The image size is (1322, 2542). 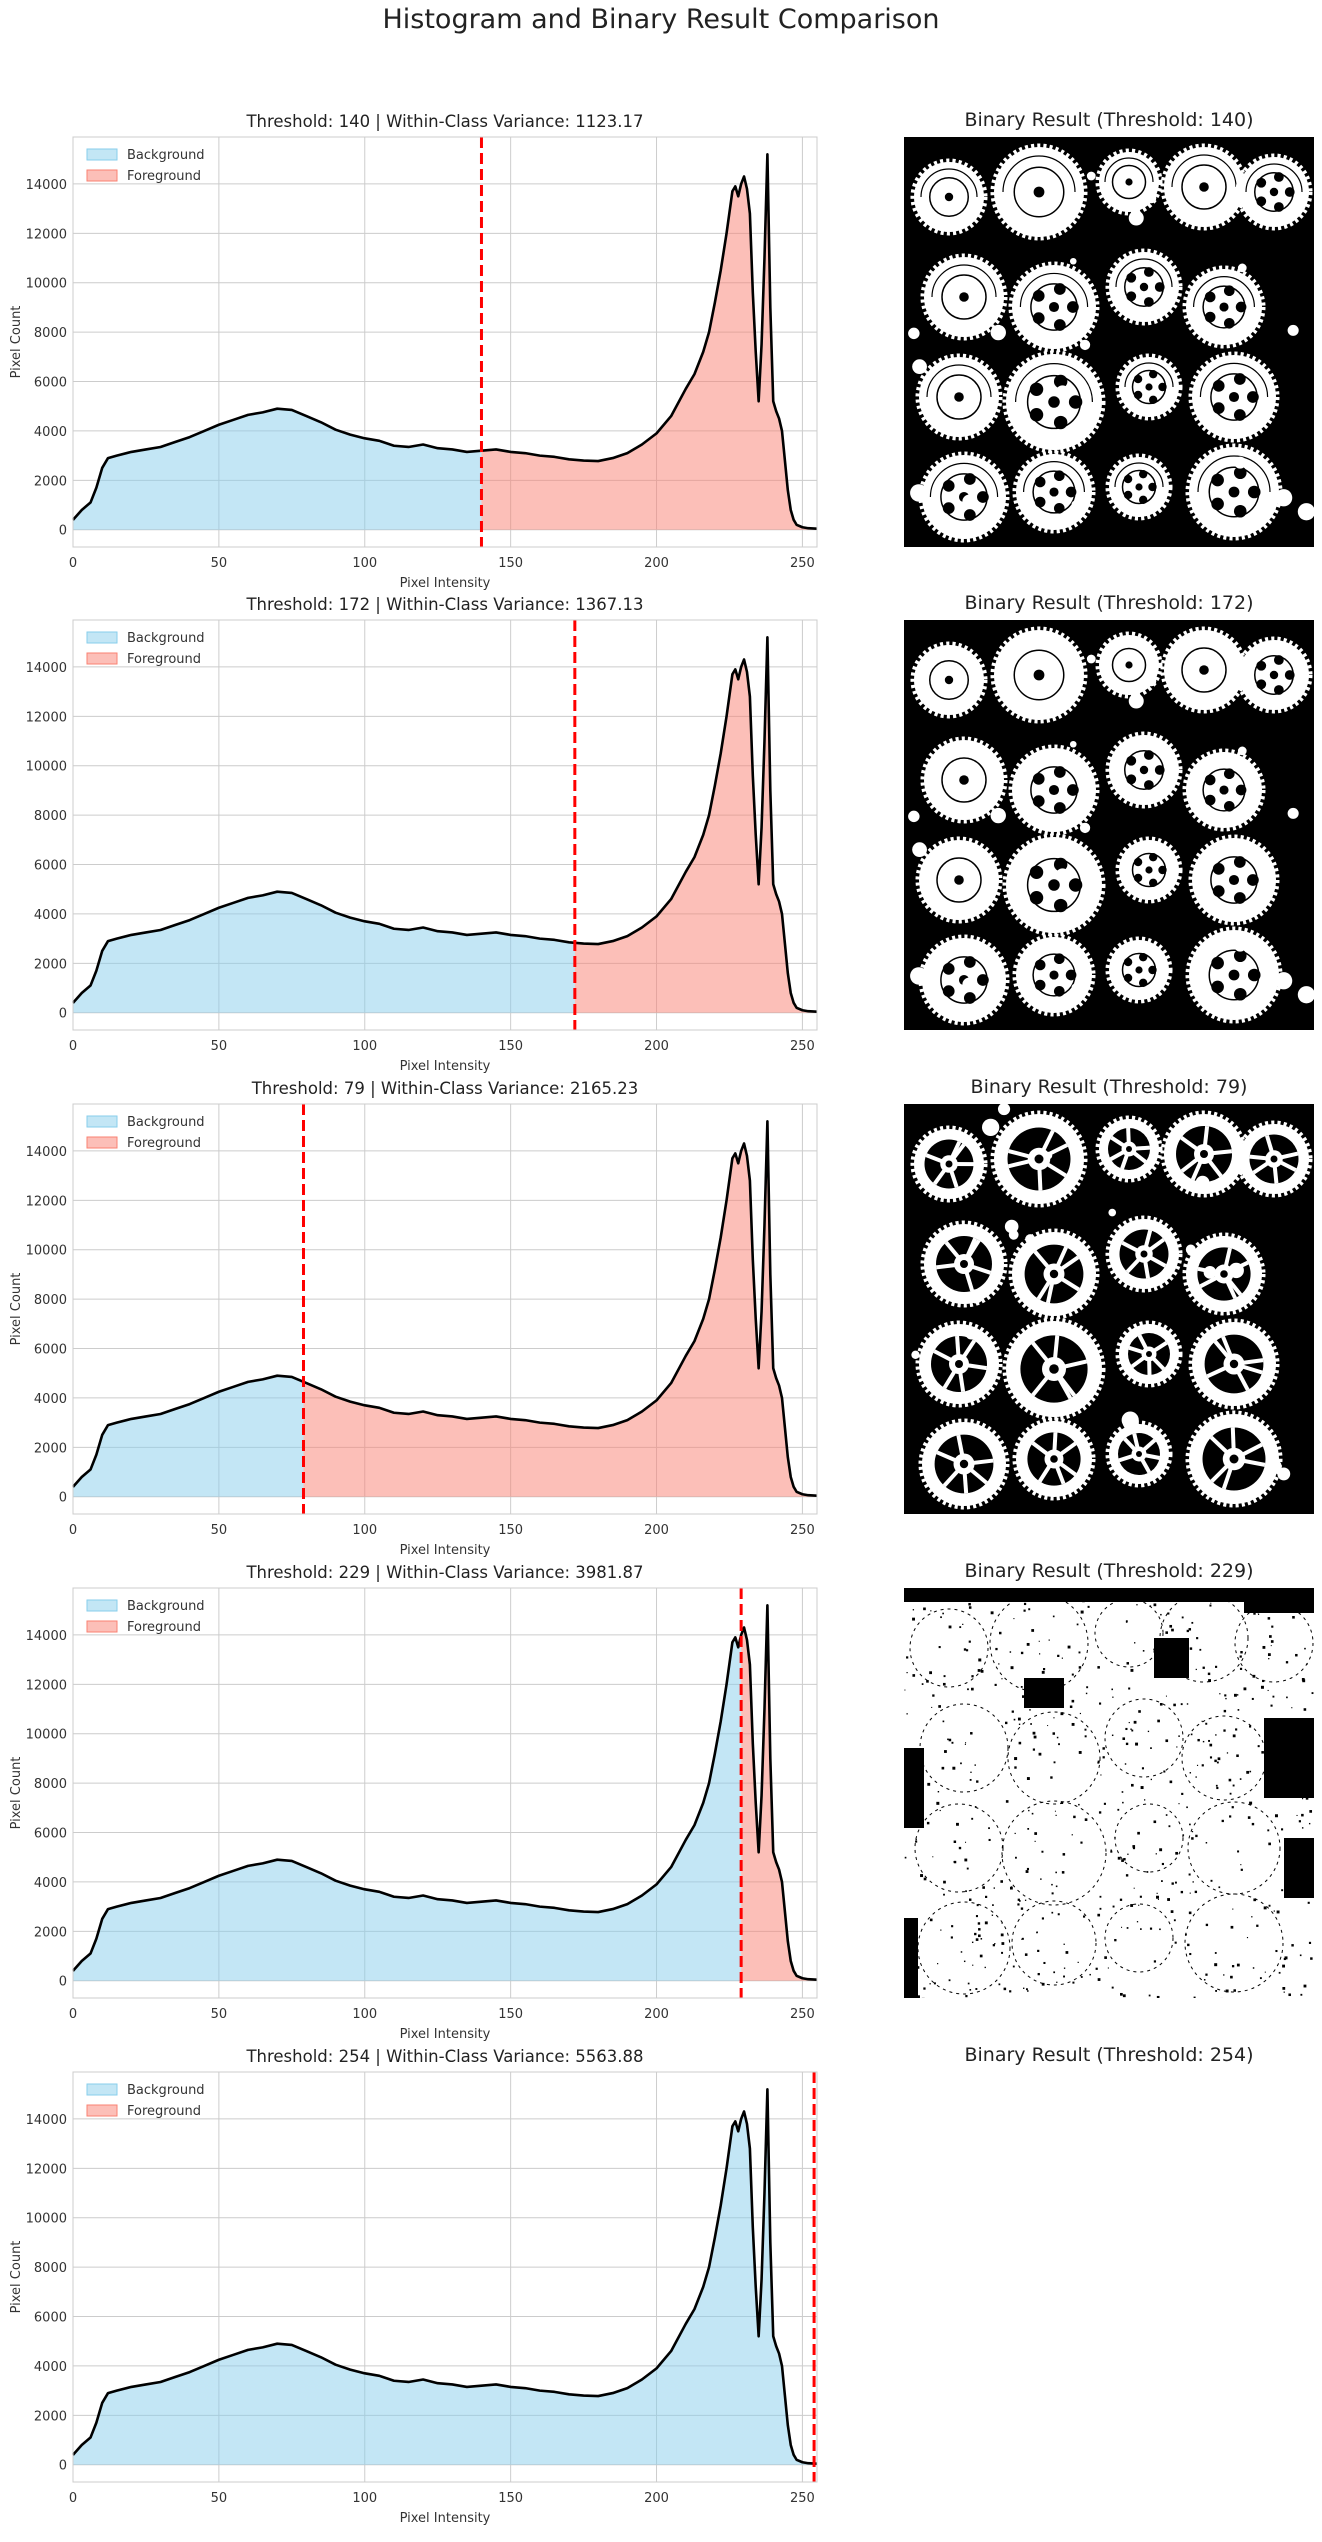 I want to click on y-tick-label: 0, so click(x=63, y=1982).